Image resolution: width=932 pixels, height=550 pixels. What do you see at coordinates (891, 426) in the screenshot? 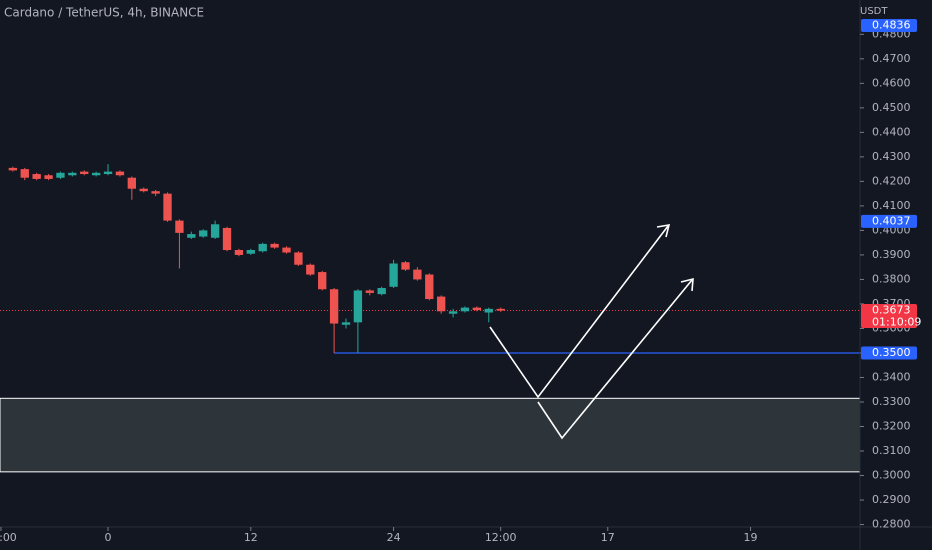
I see `y-tick-label: 0.3200` at bounding box center [891, 426].